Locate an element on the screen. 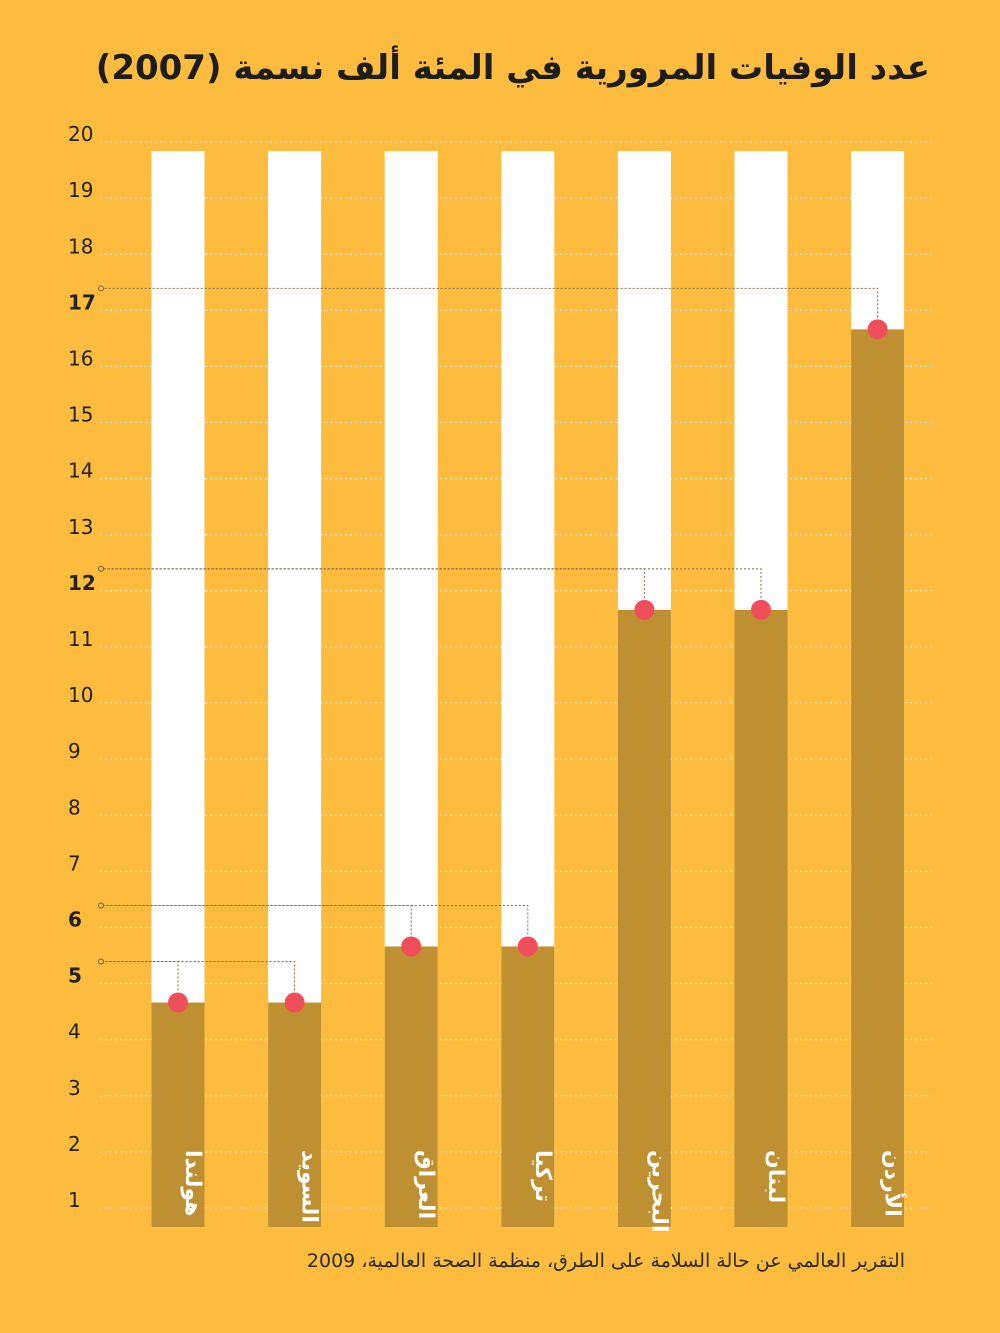 This screenshot has height=1333, width=1000. y-tick-label: 5 is located at coordinates (75, 976).